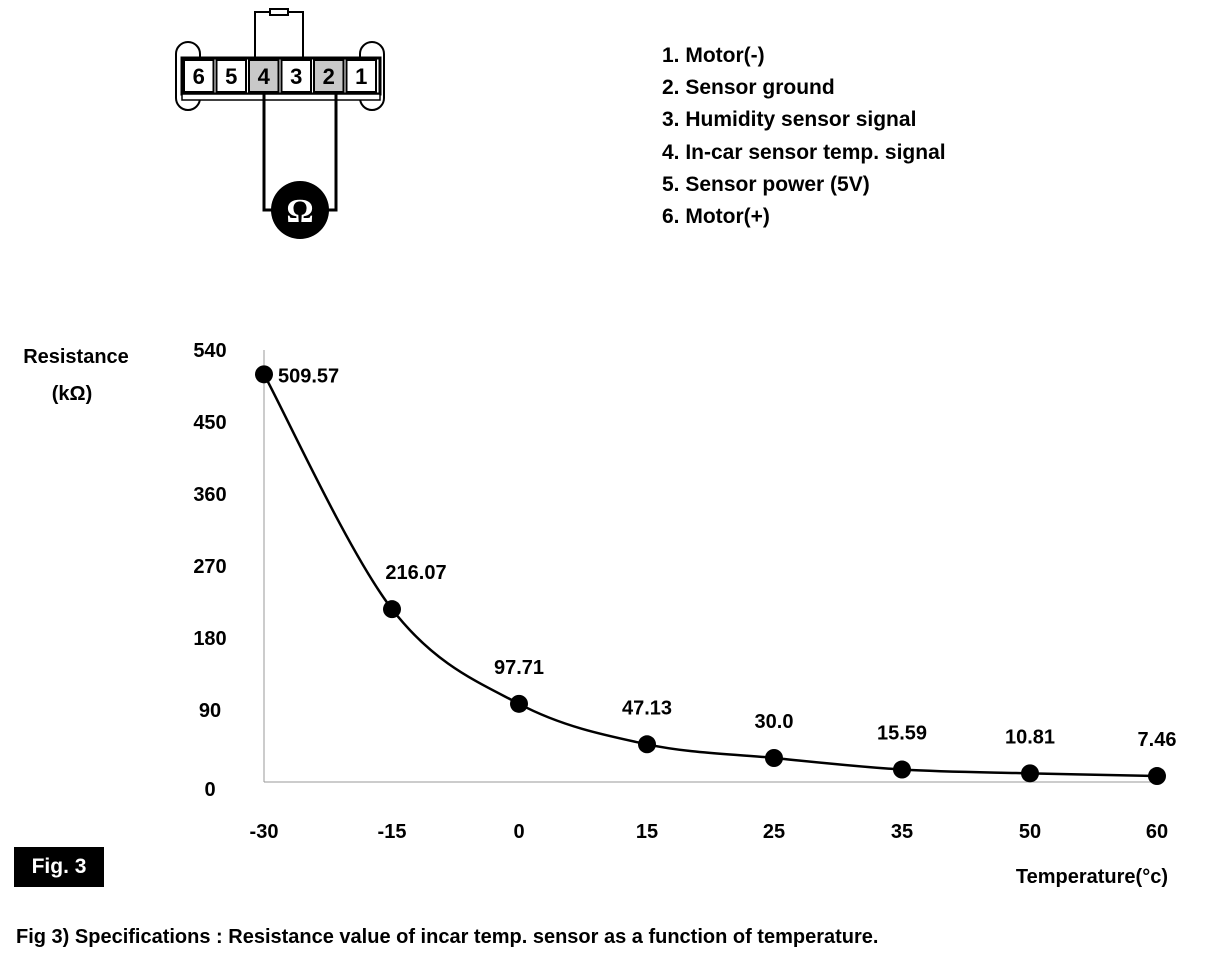 This screenshot has width=1216, height=962. Describe the element at coordinates (415, 573) in the screenshot. I see `data-label: 216.07` at that location.